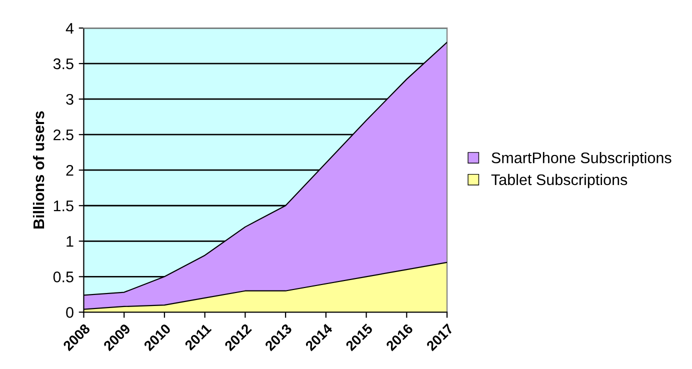  What do you see at coordinates (64, 134) in the screenshot?
I see `y-tick-label: 2.5` at bounding box center [64, 134].